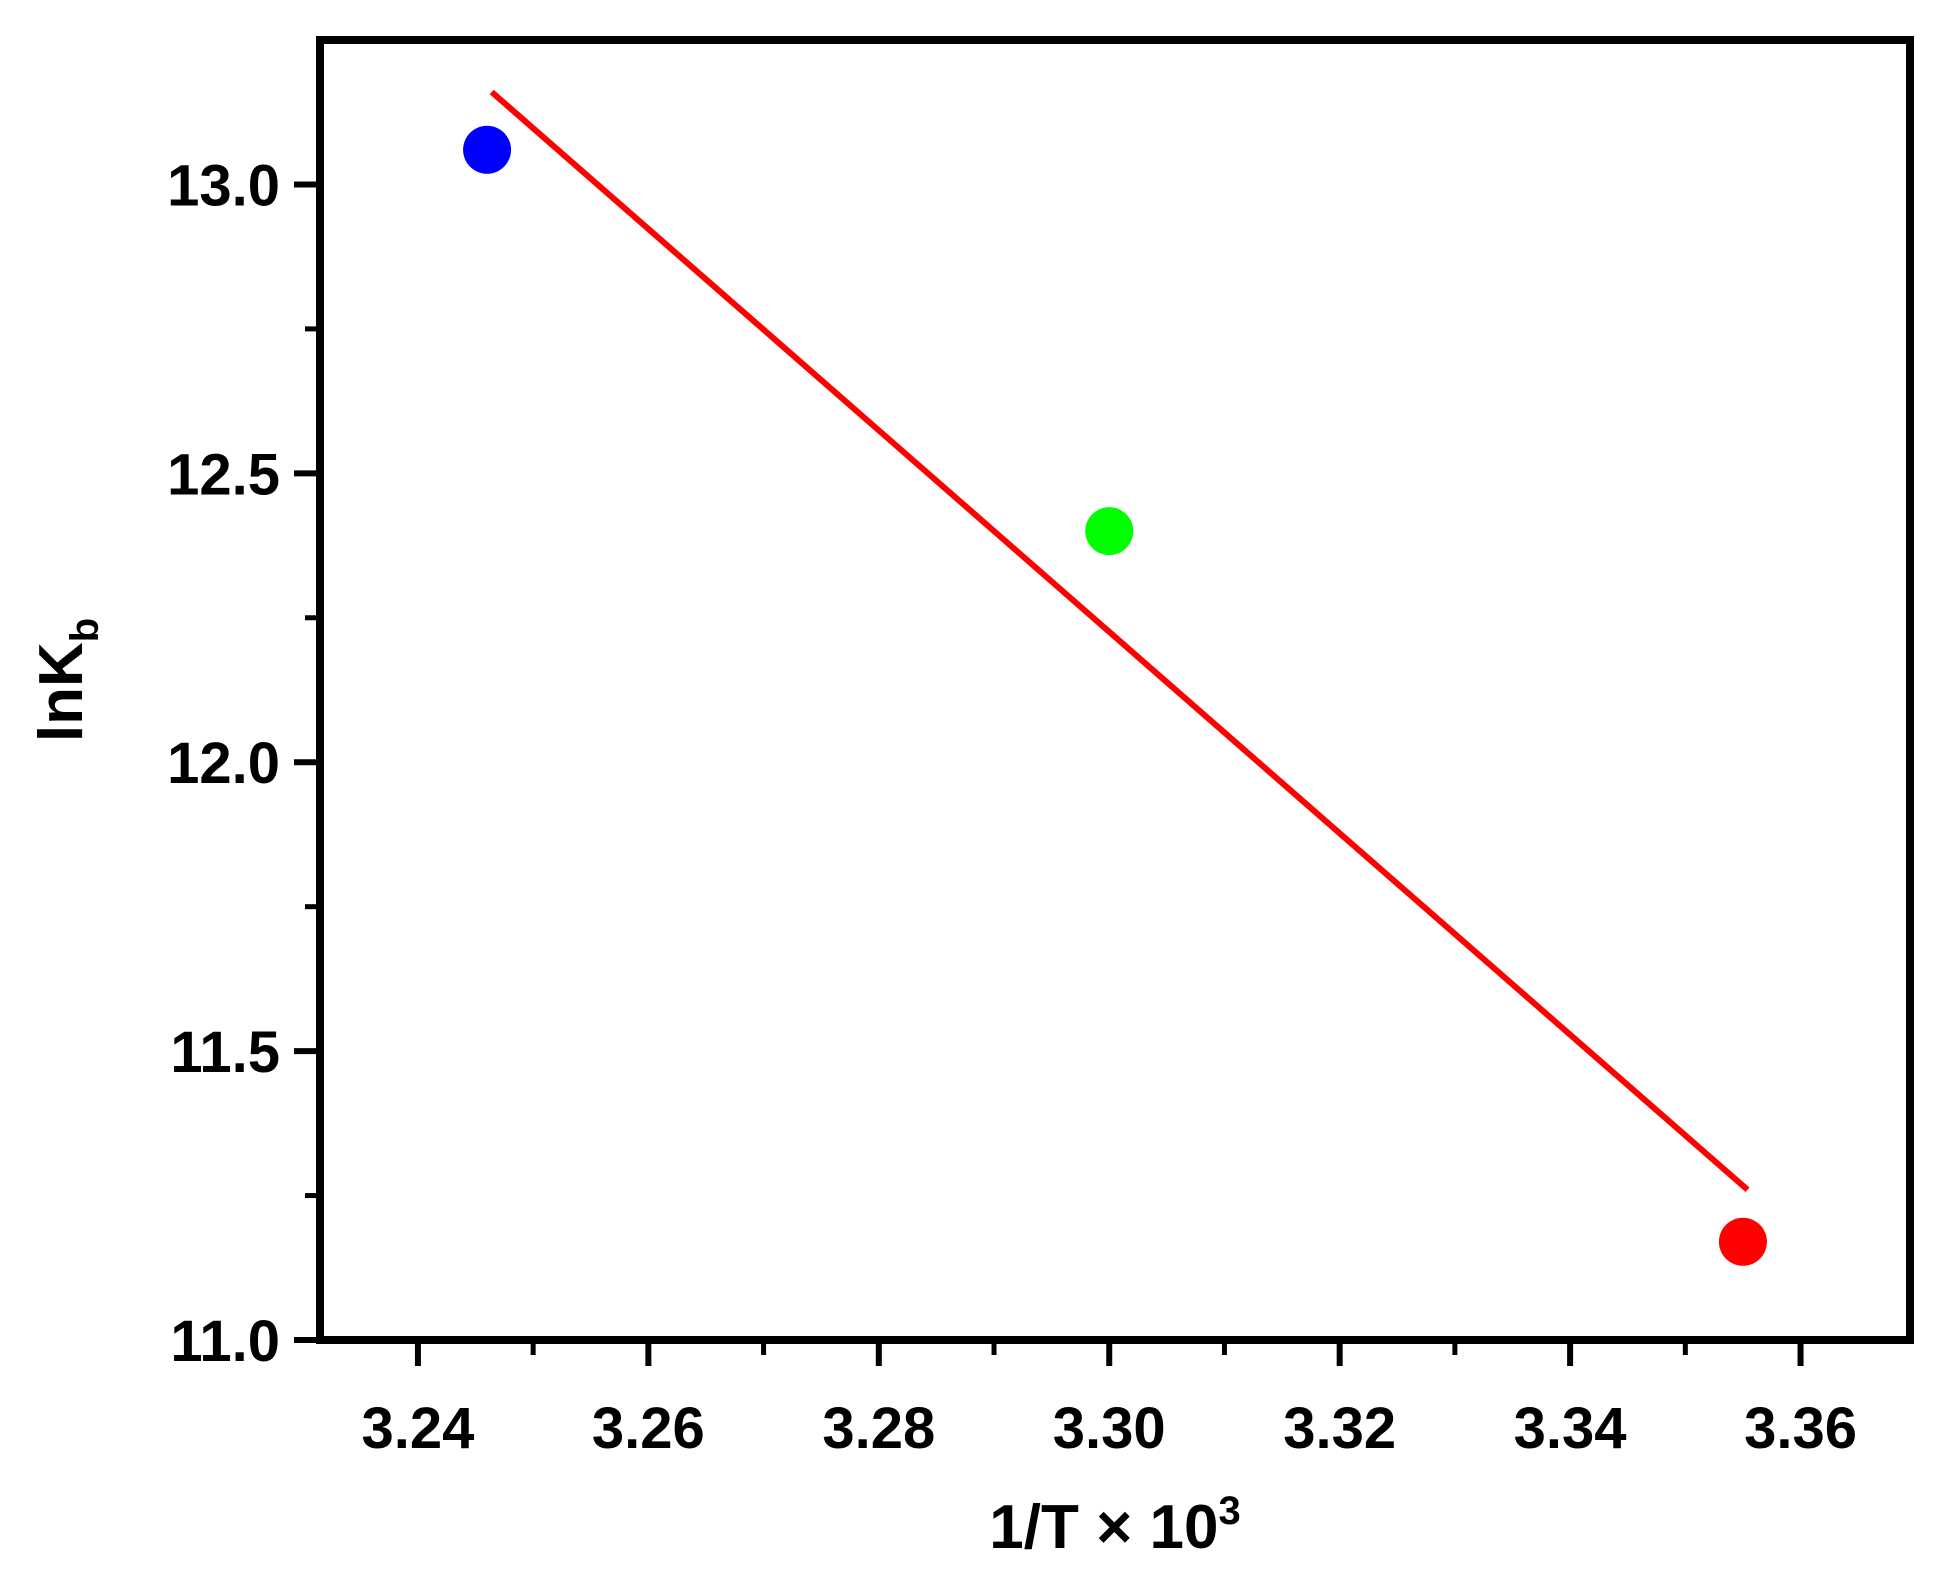 This screenshot has height=1570, width=1945. What do you see at coordinates (223, 763) in the screenshot?
I see `y-tick-label: 12.0` at bounding box center [223, 763].